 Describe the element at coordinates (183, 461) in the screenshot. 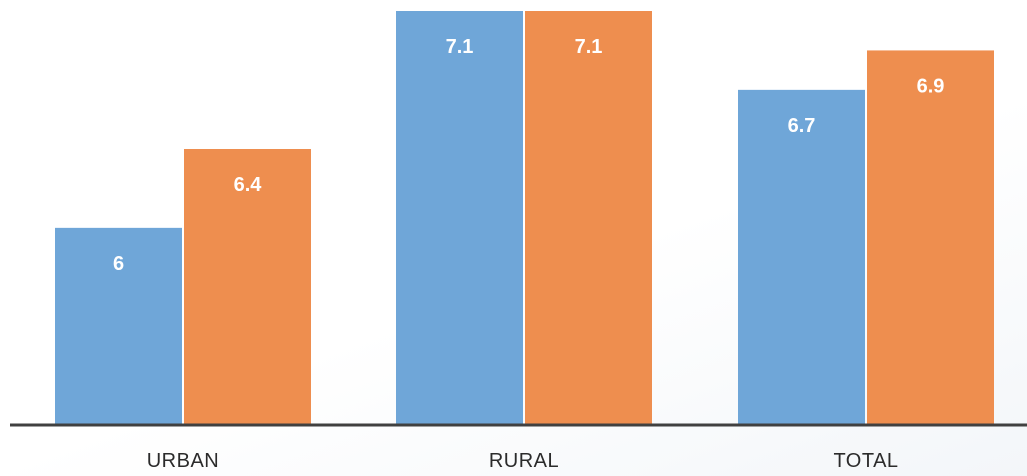

I see `category-label-urban: URBAN` at that location.